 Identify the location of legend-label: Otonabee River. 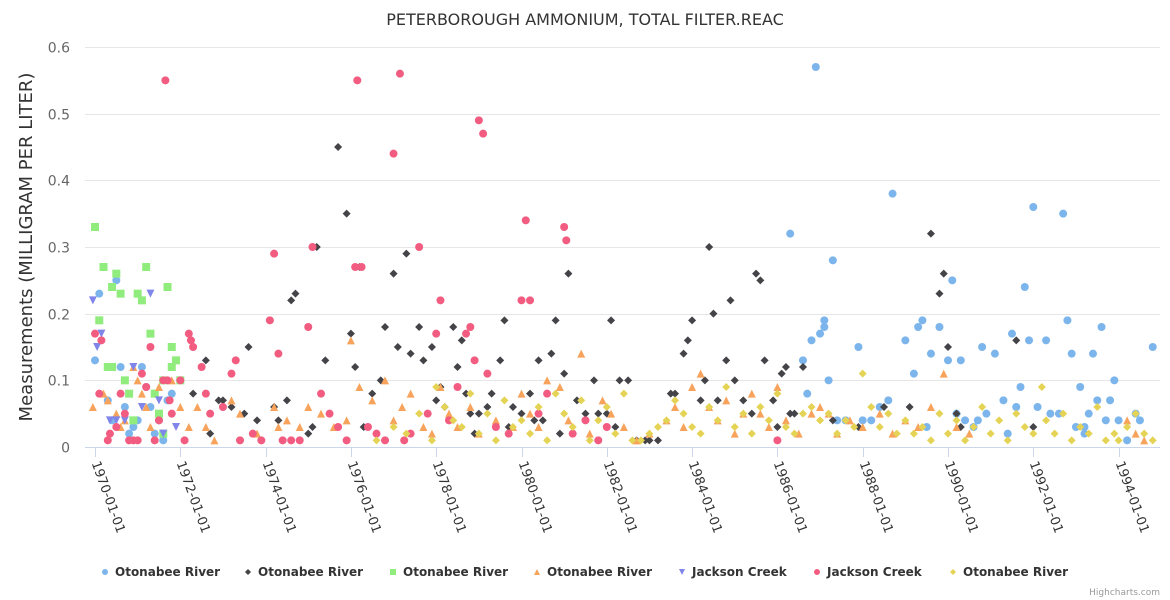
(599, 572).